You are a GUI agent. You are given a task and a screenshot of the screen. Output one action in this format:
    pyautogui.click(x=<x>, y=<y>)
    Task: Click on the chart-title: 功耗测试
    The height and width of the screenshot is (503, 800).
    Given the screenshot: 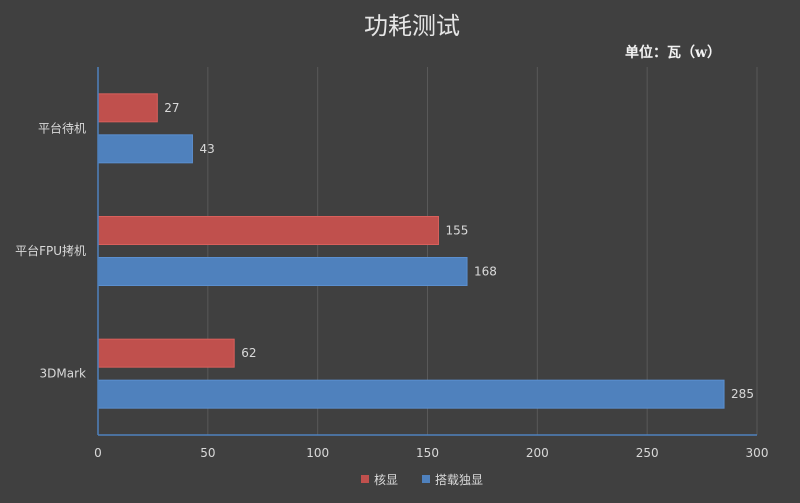 What is the action you would take?
    pyautogui.click(x=412, y=26)
    